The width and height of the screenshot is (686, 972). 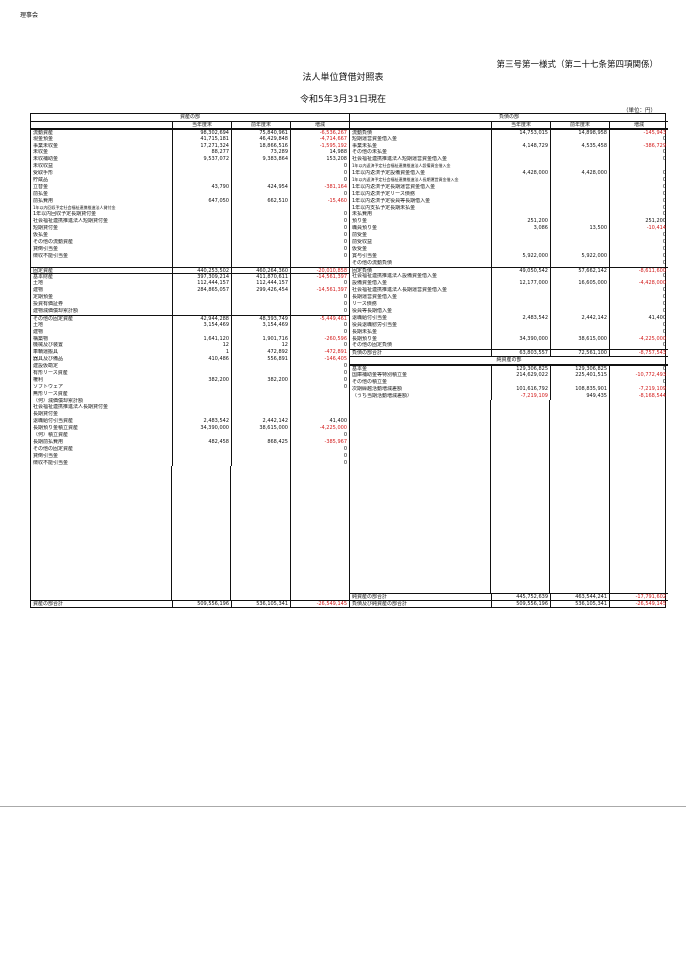 What do you see at coordinates (260, 139) in the screenshot?
I see `previous-value: 46,429,848` at bounding box center [260, 139].